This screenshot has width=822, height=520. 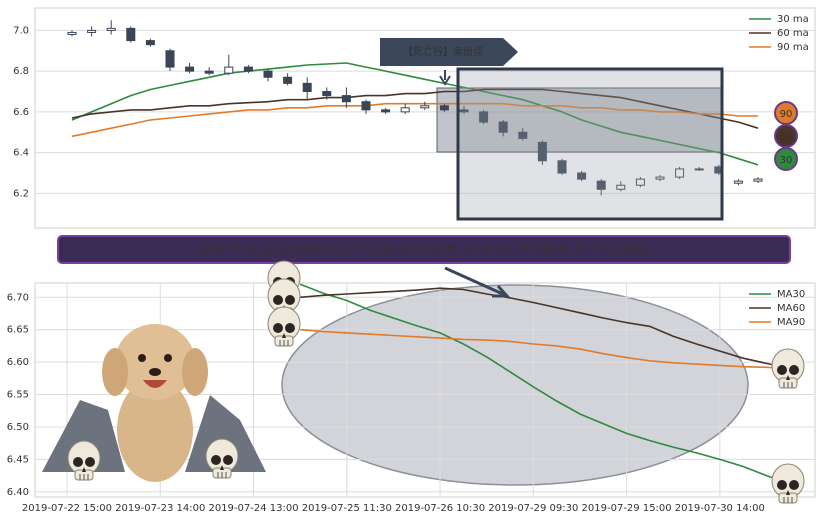 I want to click on y-tick-label: 6.6, so click(x=21, y=112).